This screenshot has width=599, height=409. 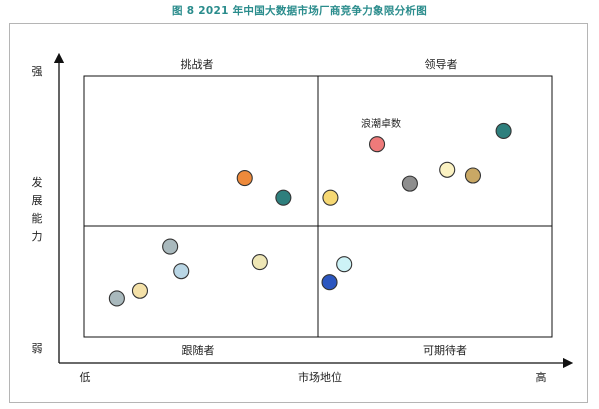 I want to click on quadrant-label-challenger: 挑战者, so click(x=197, y=64).